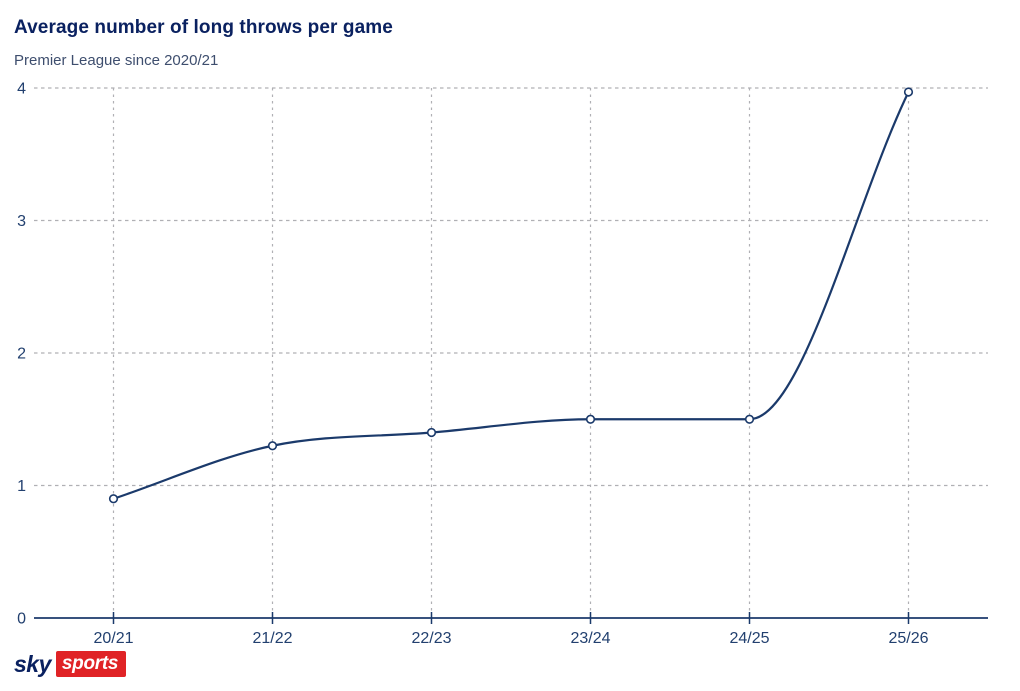 The height and width of the screenshot is (691, 1020). What do you see at coordinates (21, 486) in the screenshot?
I see `y-tick-label: 1` at bounding box center [21, 486].